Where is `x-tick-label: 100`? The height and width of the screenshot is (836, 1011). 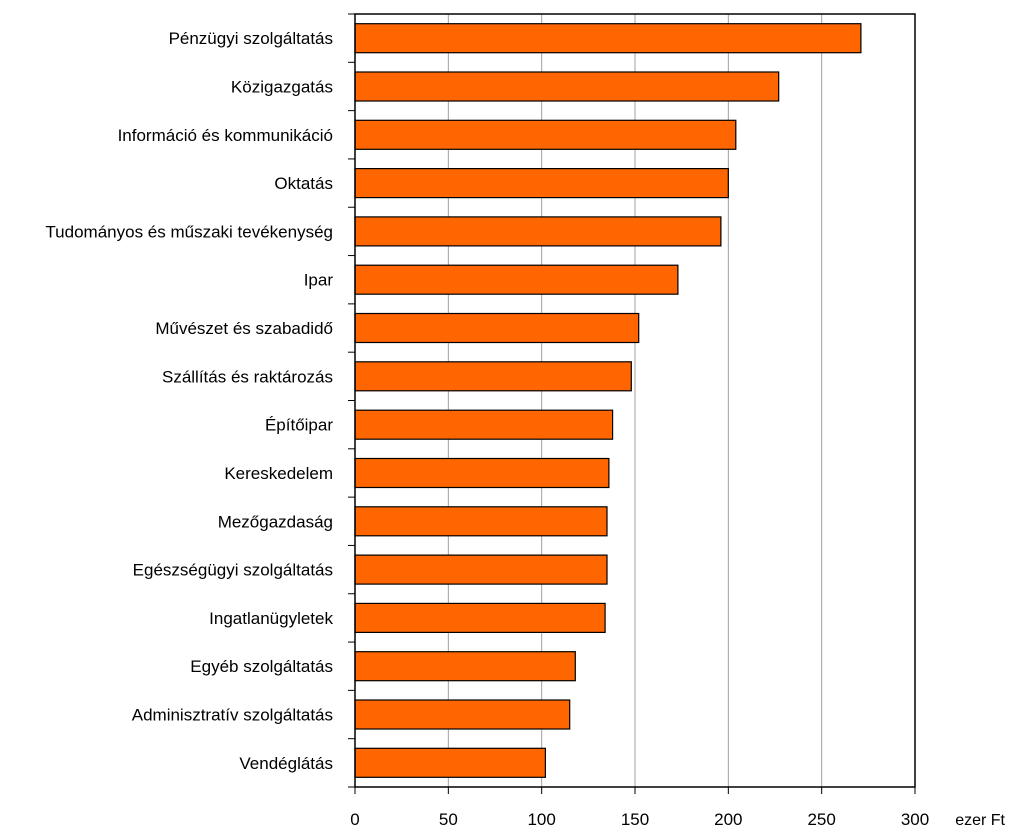
x-tick-label: 100 is located at coordinates (541, 819).